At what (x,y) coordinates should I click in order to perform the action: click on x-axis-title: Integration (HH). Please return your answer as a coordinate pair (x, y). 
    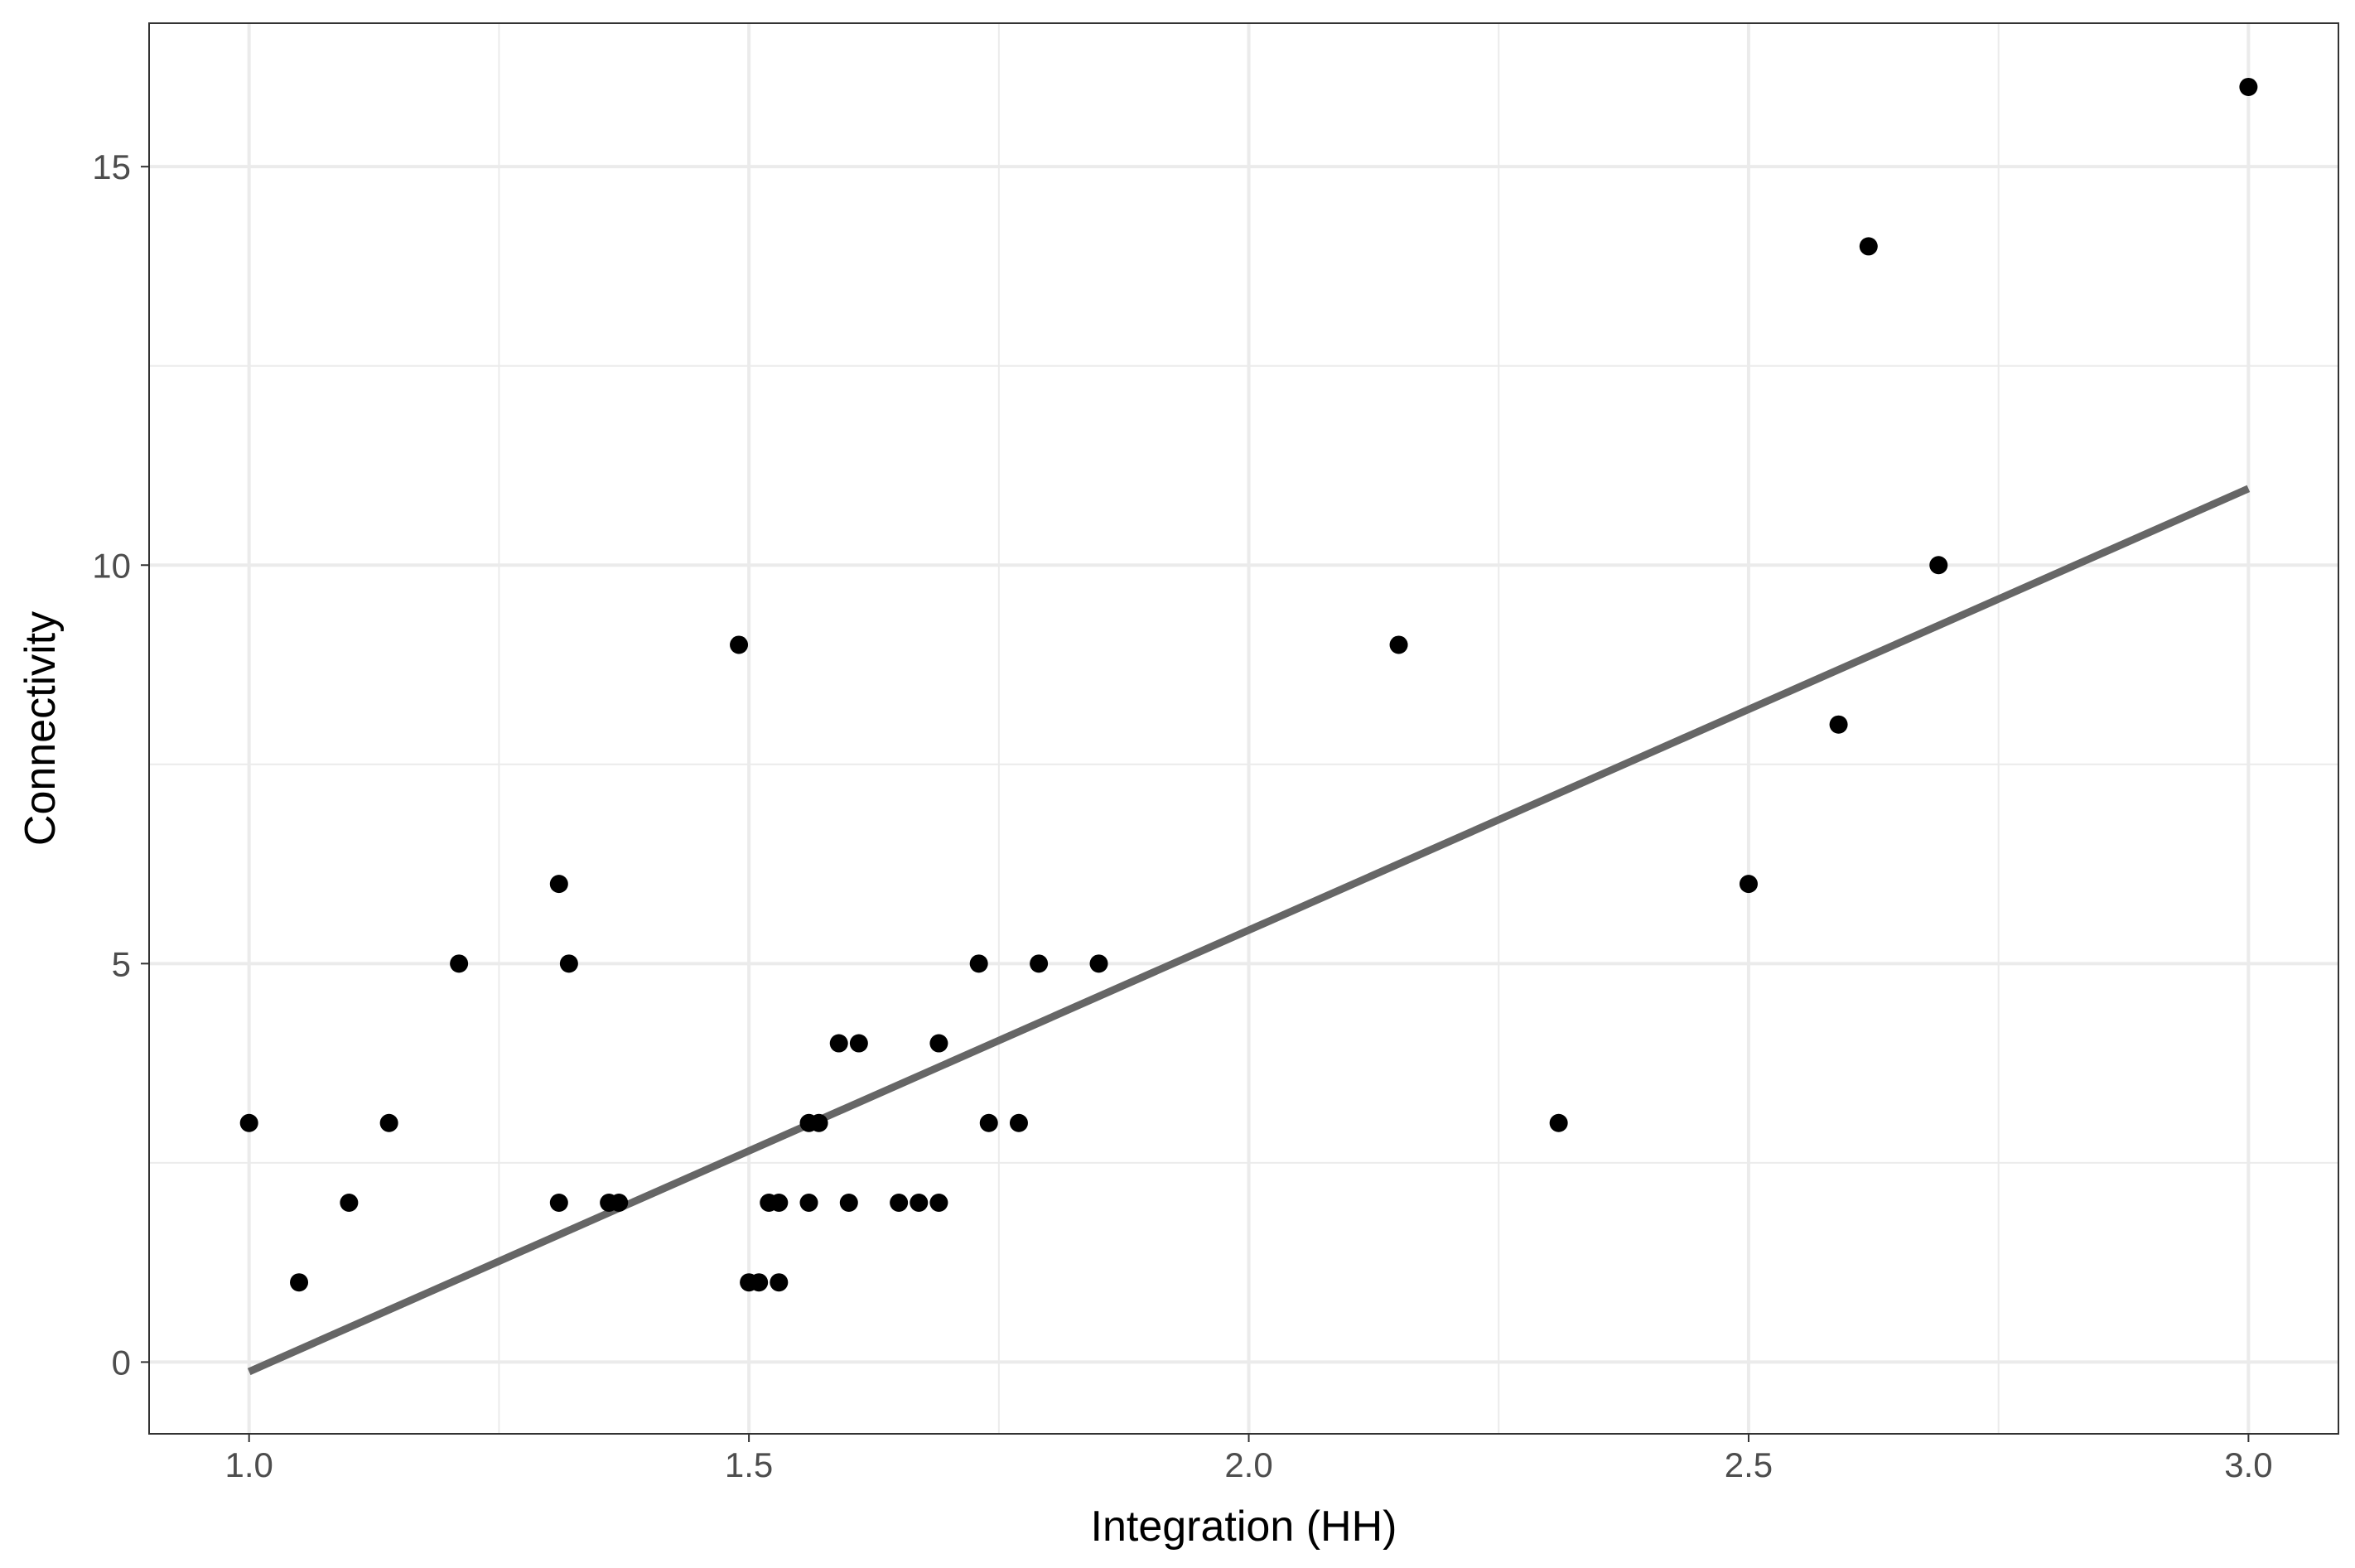
    Looking at the image, I should click on (1244, 1527).